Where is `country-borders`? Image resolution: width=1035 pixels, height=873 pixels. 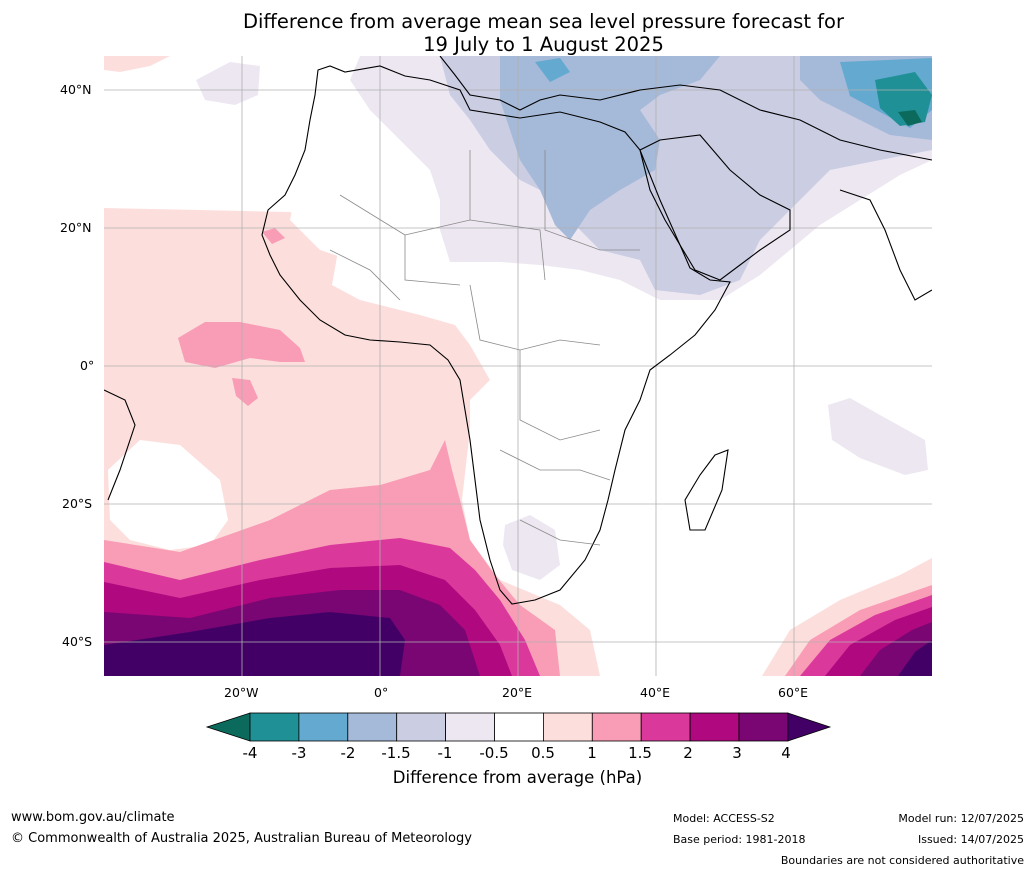 country-borders is located at coordinates (484, 348).